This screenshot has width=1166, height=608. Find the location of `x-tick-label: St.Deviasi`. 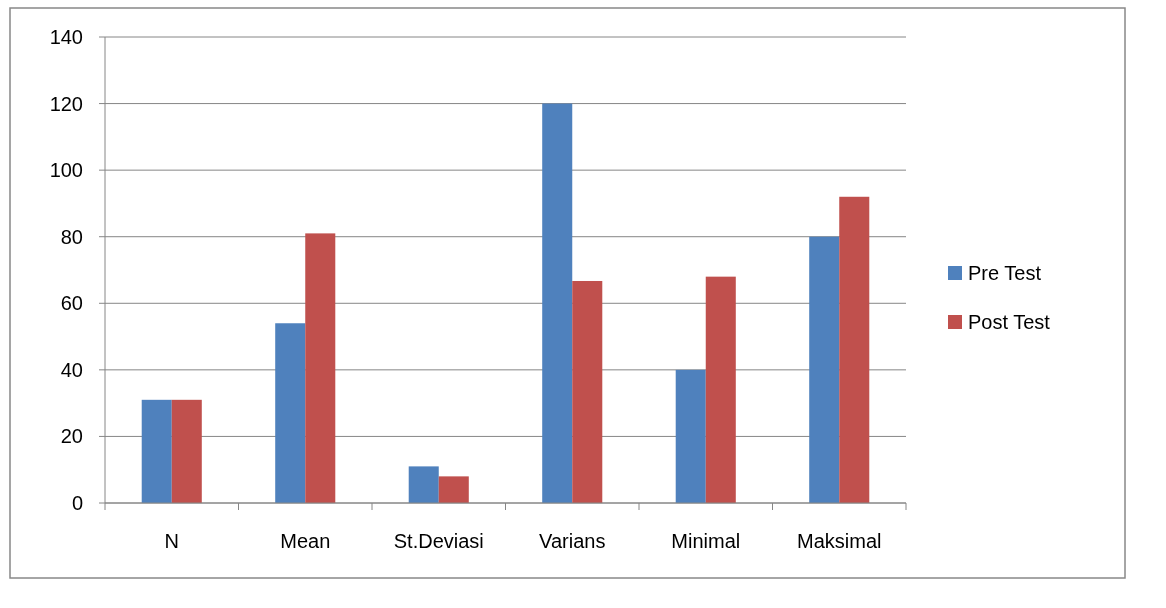

x-tick-label: St.Deviasi is located at coordinates (438, 541).